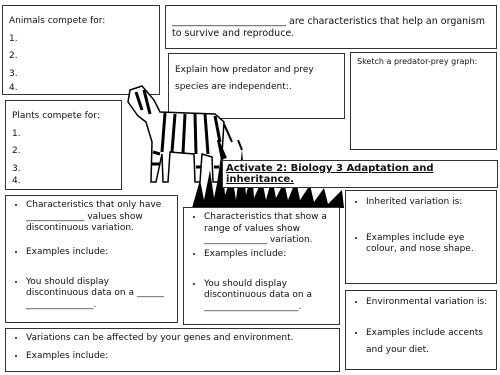  What do you see at coordinates (57, 21) in the screenshot?
I see `box-title: Animals compete for:` at bounding box center [57, 21].